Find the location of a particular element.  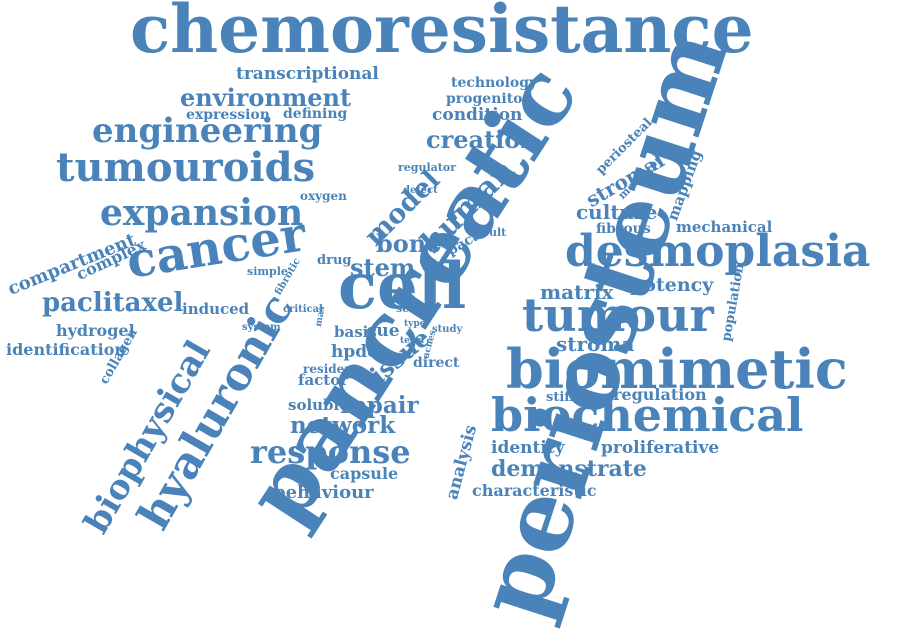

word: characteristic is located at coordinates (534, 490).